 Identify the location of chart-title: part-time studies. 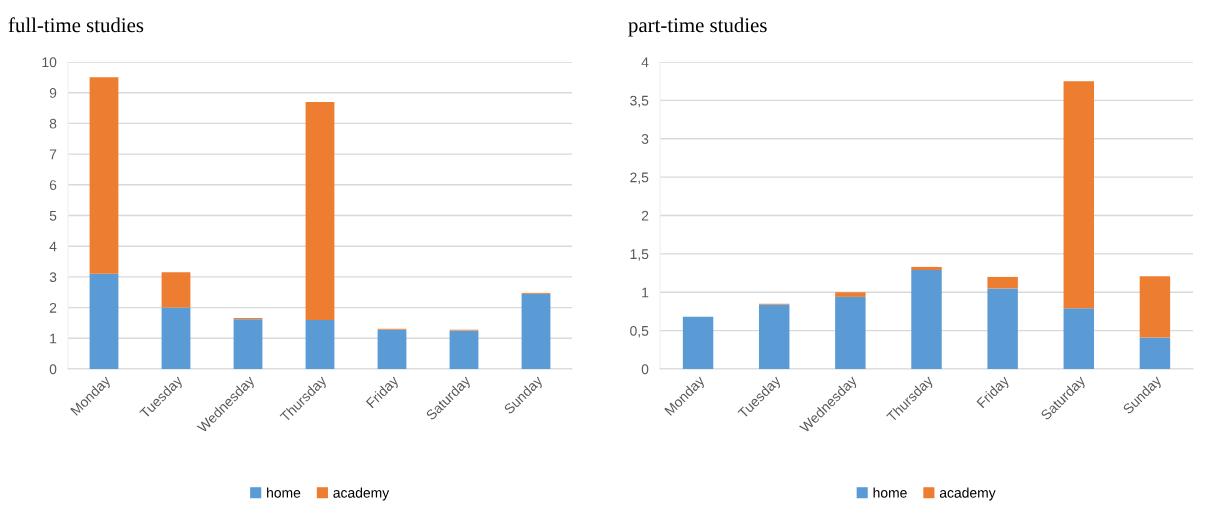
(697, 27).